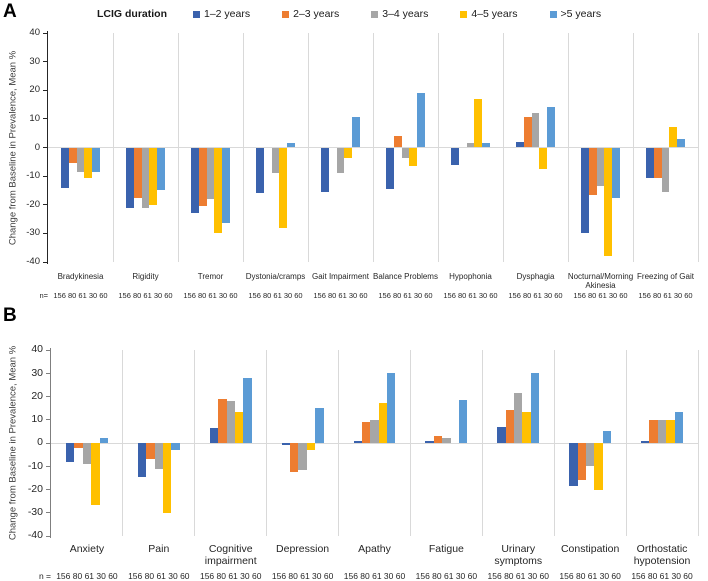 This screenshot has width=708, height=581. I want to click on bar->5 years-Freezing of Gait, so click(681, 143).